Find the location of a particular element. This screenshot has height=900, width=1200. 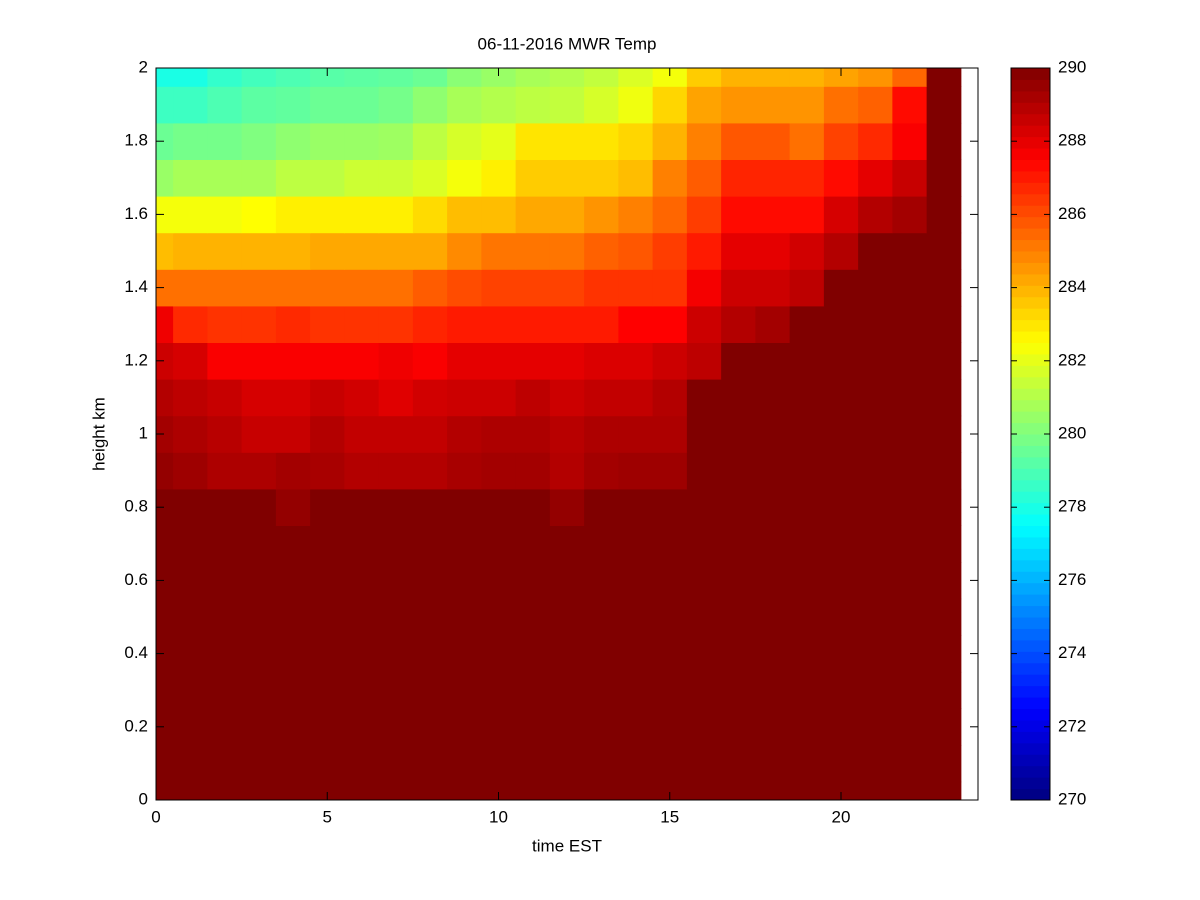

colorbar-tick-label: 274 is located at coordinates (1072, 652).